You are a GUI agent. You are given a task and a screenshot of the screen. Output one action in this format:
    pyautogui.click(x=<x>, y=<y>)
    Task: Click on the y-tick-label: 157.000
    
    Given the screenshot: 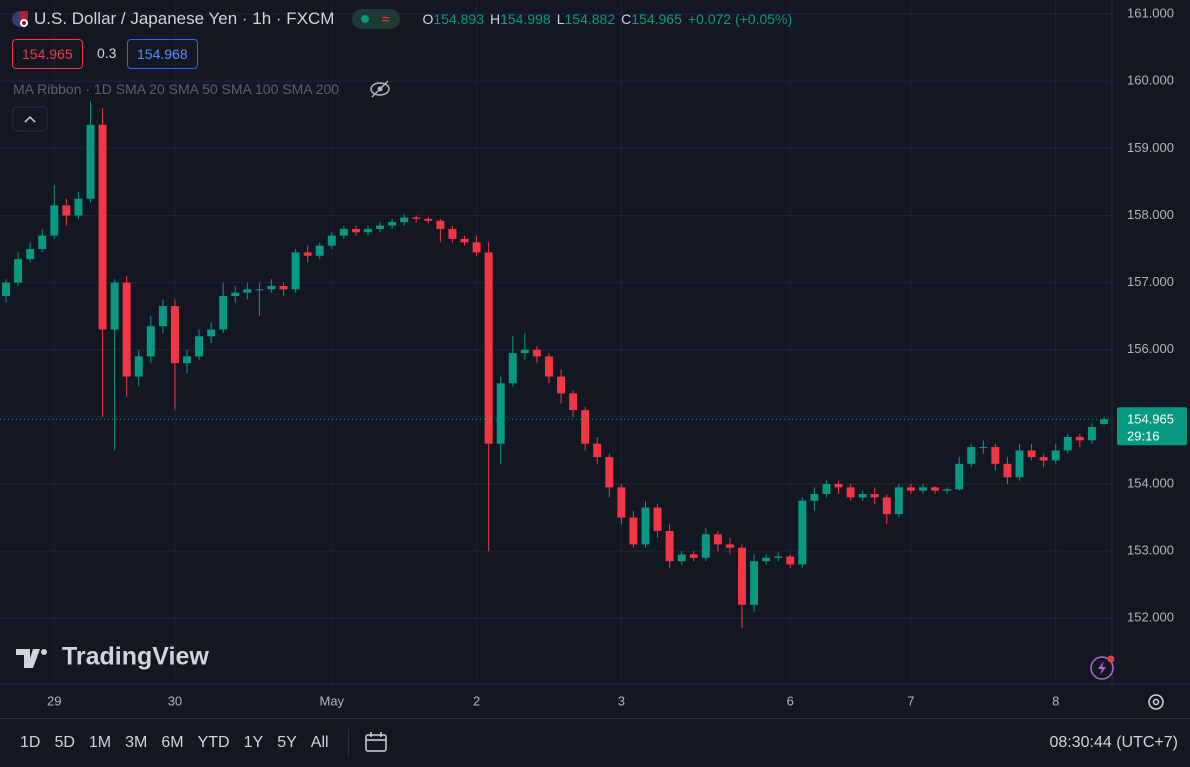 What is the action you would take?
    pyautogui.click(x=1150, y=281)
    